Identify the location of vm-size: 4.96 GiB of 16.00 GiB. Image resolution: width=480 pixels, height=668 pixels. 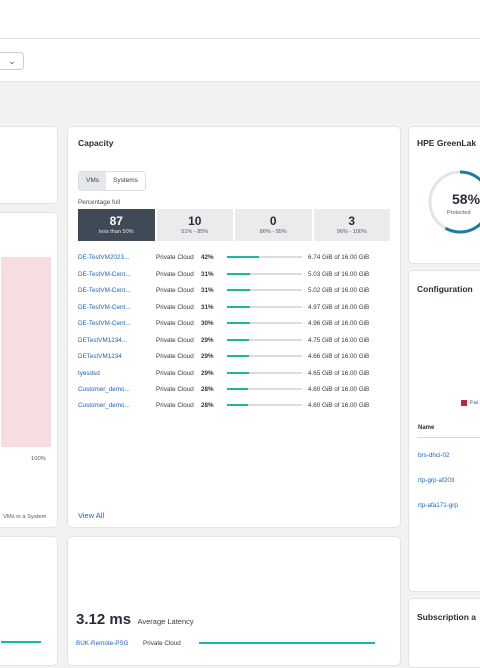
(339, 323).